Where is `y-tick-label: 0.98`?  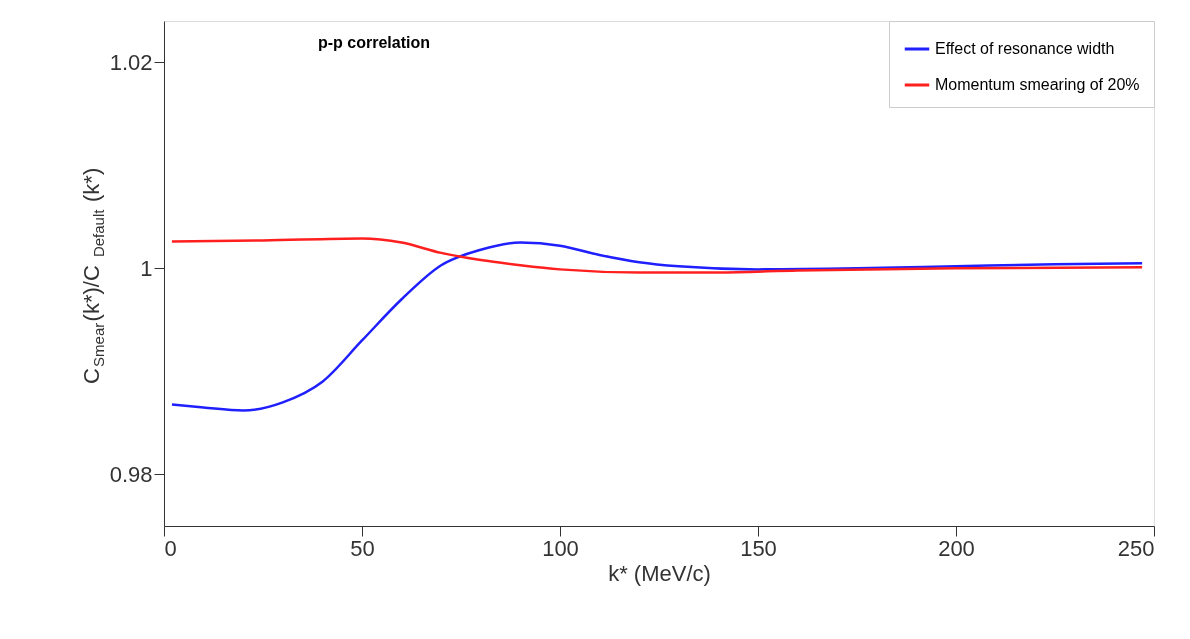
y-tick-label: 0.98 is located at coordinates (131, 474).